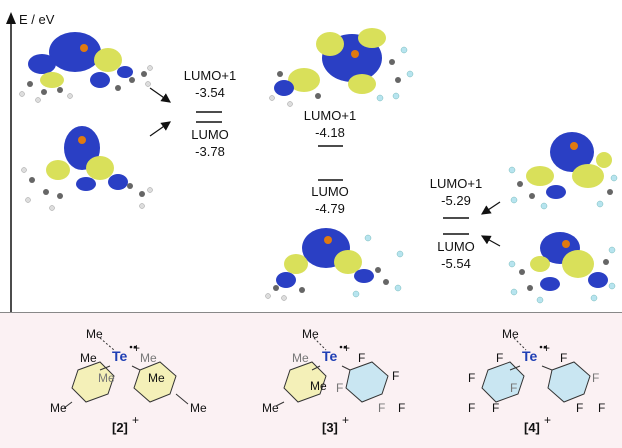 The image size is (622, 448). What do you see at coordinates (210, 92) in the screenshot?
I see `level-2-lumo-plus-1-energy: -3.54` at bounding box center [210, 92].